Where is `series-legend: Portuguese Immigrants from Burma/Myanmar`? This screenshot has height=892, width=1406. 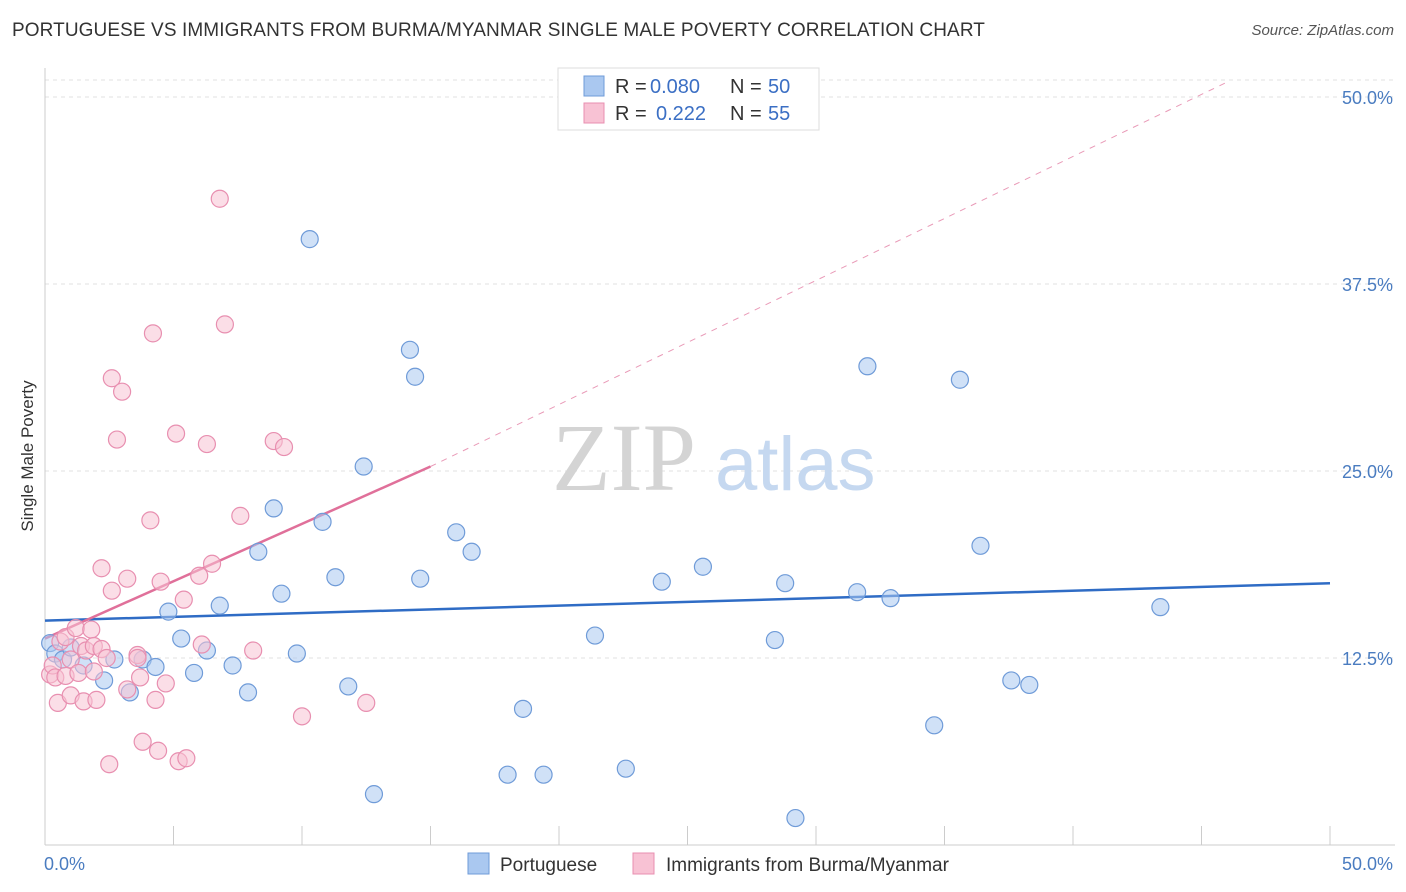 series-legend: Portuguese Immigrants from Burma/Myanmar is located at coordinates (708, 864).